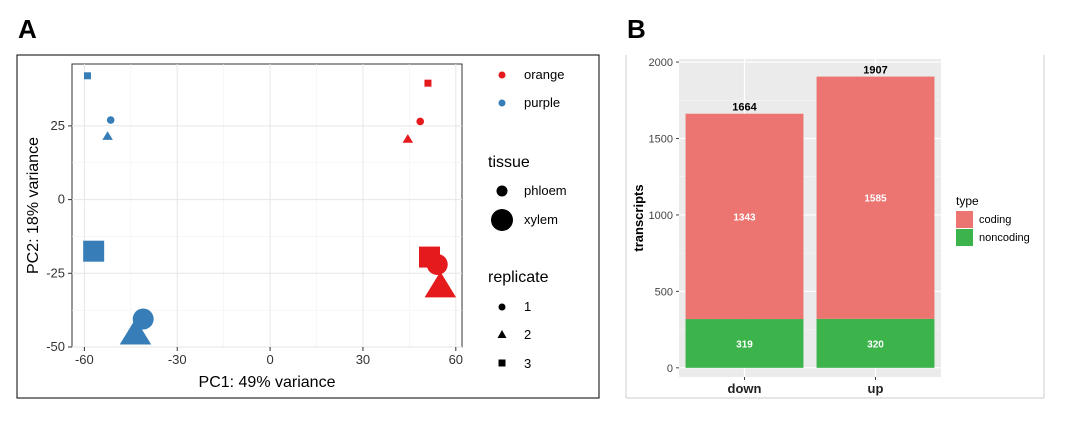 The image size is (1079, 422). I want to click on pca-point-orange-phloem-rep3, so click(428, 83).